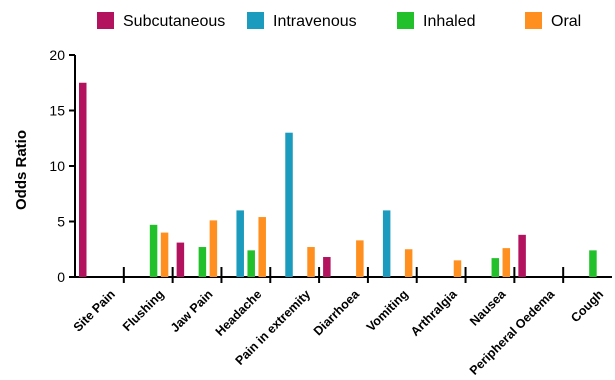  I want to click on y-axis-label: Odds Ratio, so click(21, 170).